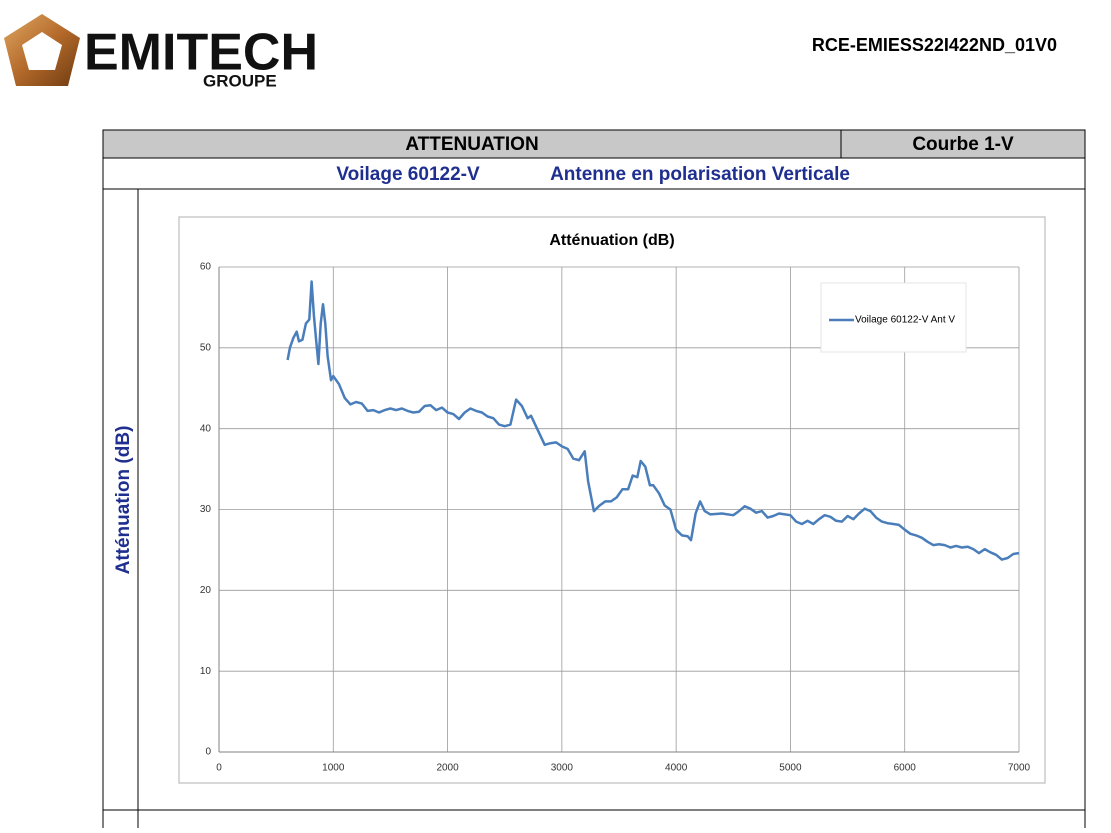  What do you see at coordinates (790, 768) in the screenshot?
I see `x-tick-label: 5000` at bounding box center [790, 768].